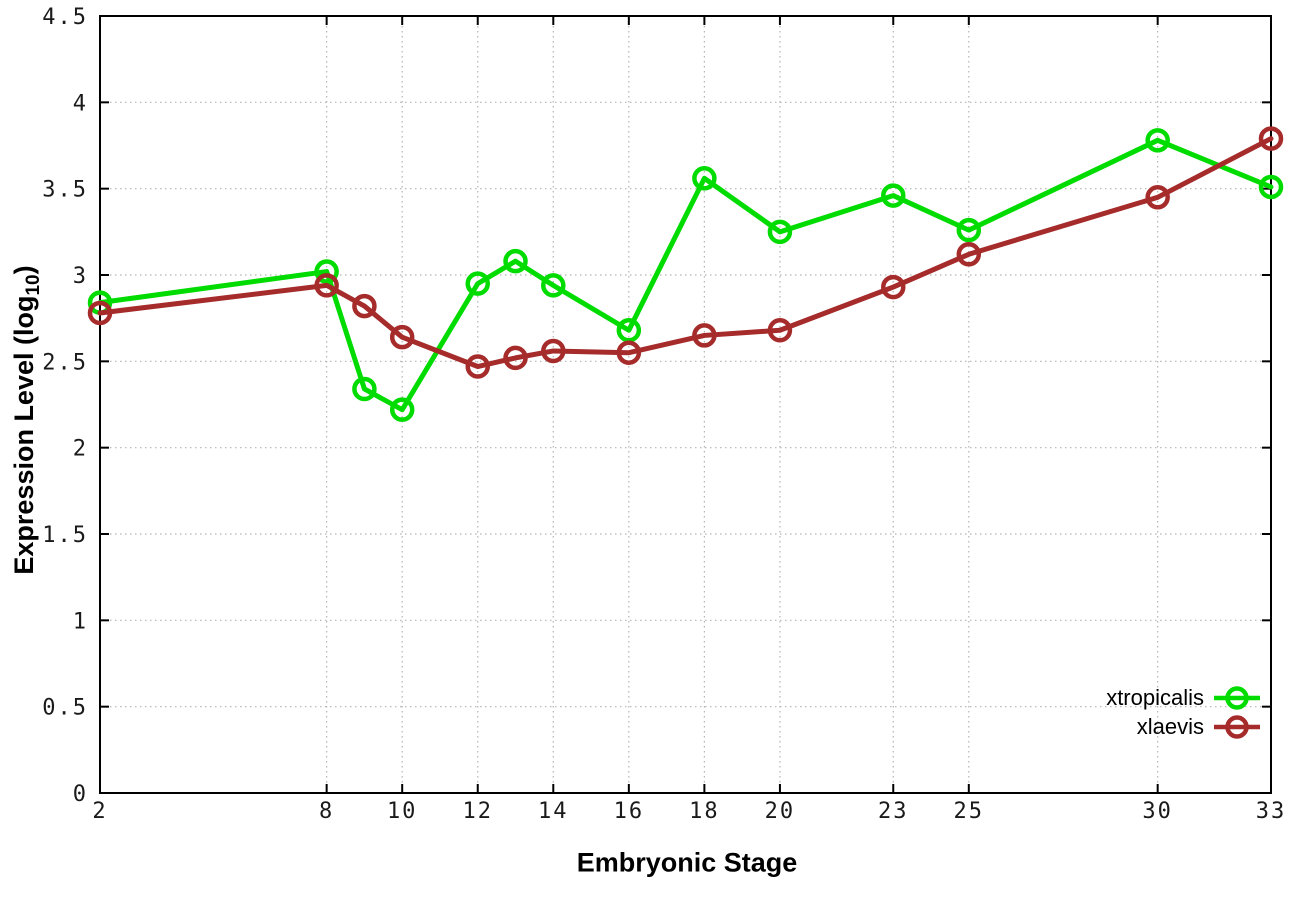 This screenshot has width=1296, height=907. Describe the element at coordinates (80, 276) in the screenshot. I see `y-tick-label: 3` at that location.